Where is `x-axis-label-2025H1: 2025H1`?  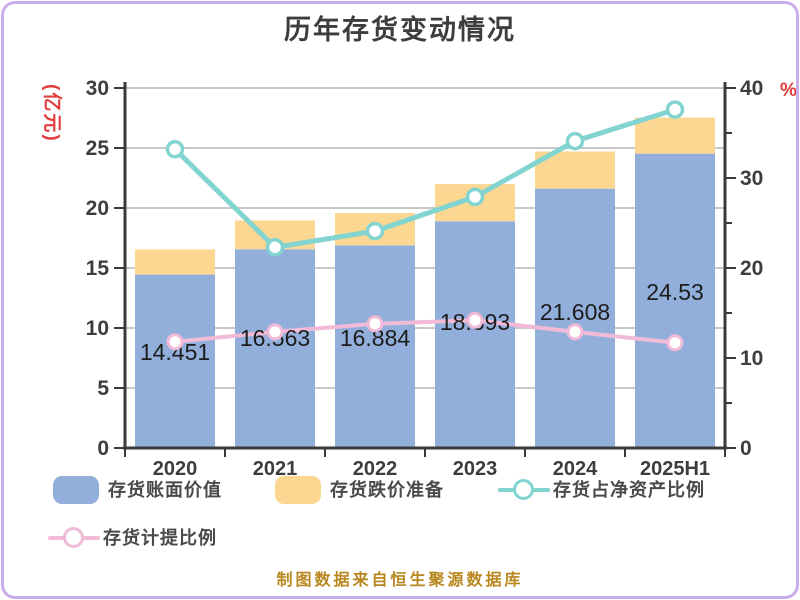 x-axis-label-2025H1: 2025H1 is located at coordinates (675, 469).